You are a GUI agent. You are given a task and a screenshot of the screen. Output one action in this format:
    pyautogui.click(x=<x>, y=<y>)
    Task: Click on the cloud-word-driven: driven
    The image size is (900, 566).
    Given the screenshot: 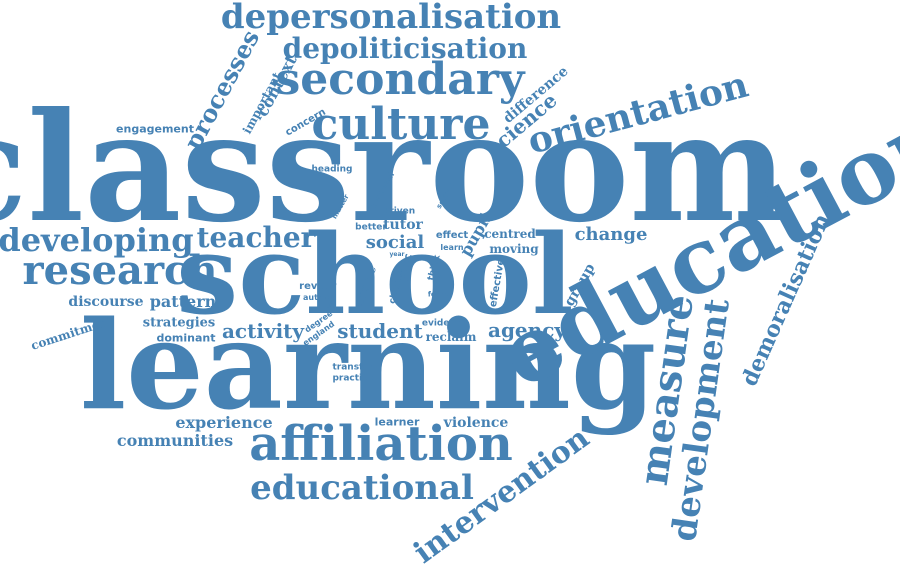 What is the action you would take?
    pyautogui.click(x=399, y=211)
    